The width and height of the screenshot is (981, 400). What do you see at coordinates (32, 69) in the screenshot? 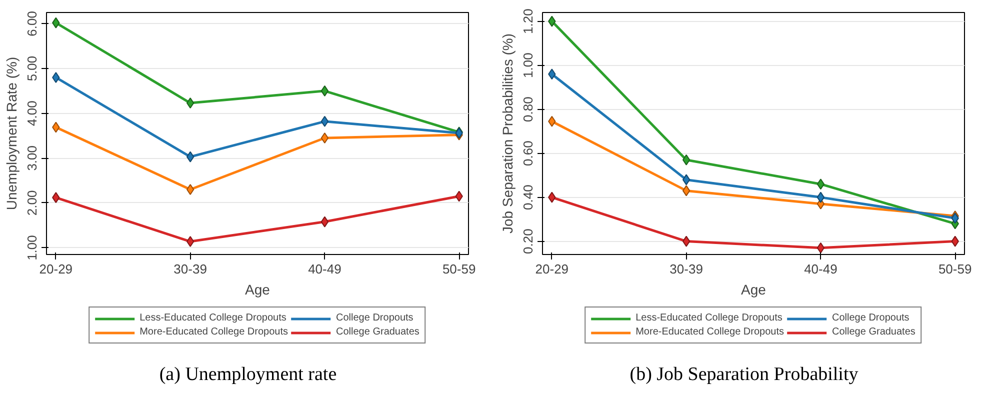
I see `y-tick-label: 5.00` at bounding box center [32, 69].